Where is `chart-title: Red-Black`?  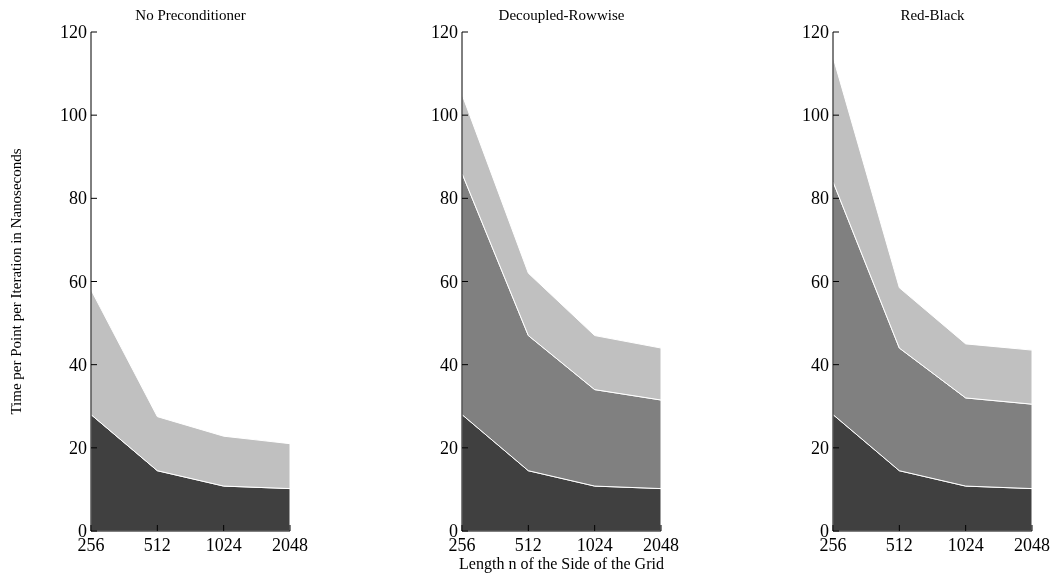
chart-title: Red-Black is located at coordinates (933, 15).